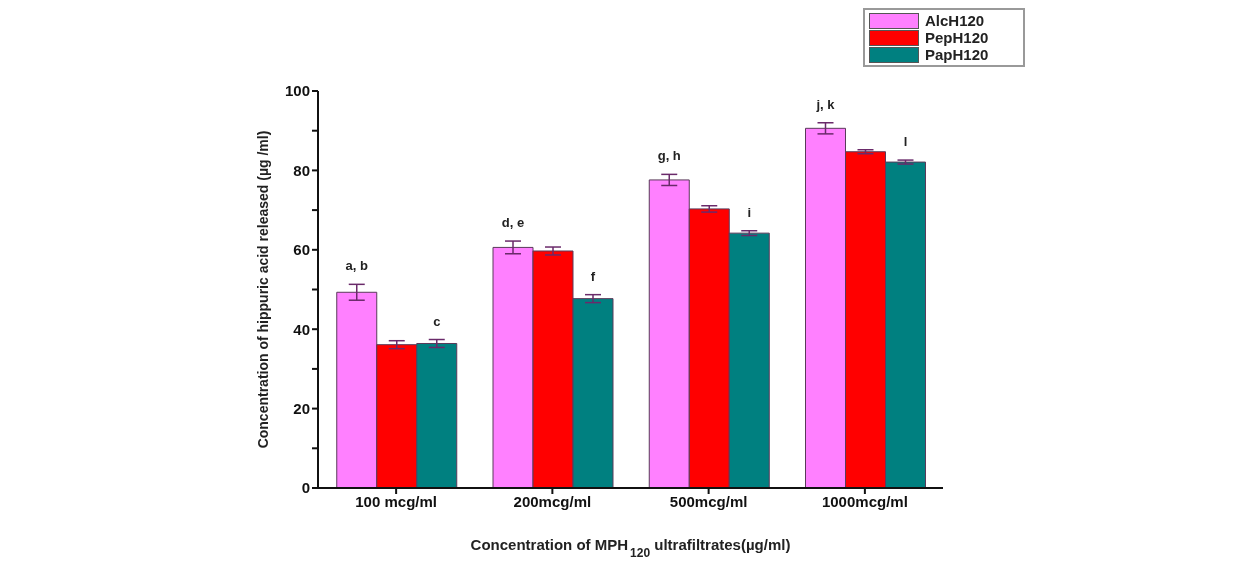 The image size is (1246, 585). I want to click on y-tick-label: 100, so click(297, 91).